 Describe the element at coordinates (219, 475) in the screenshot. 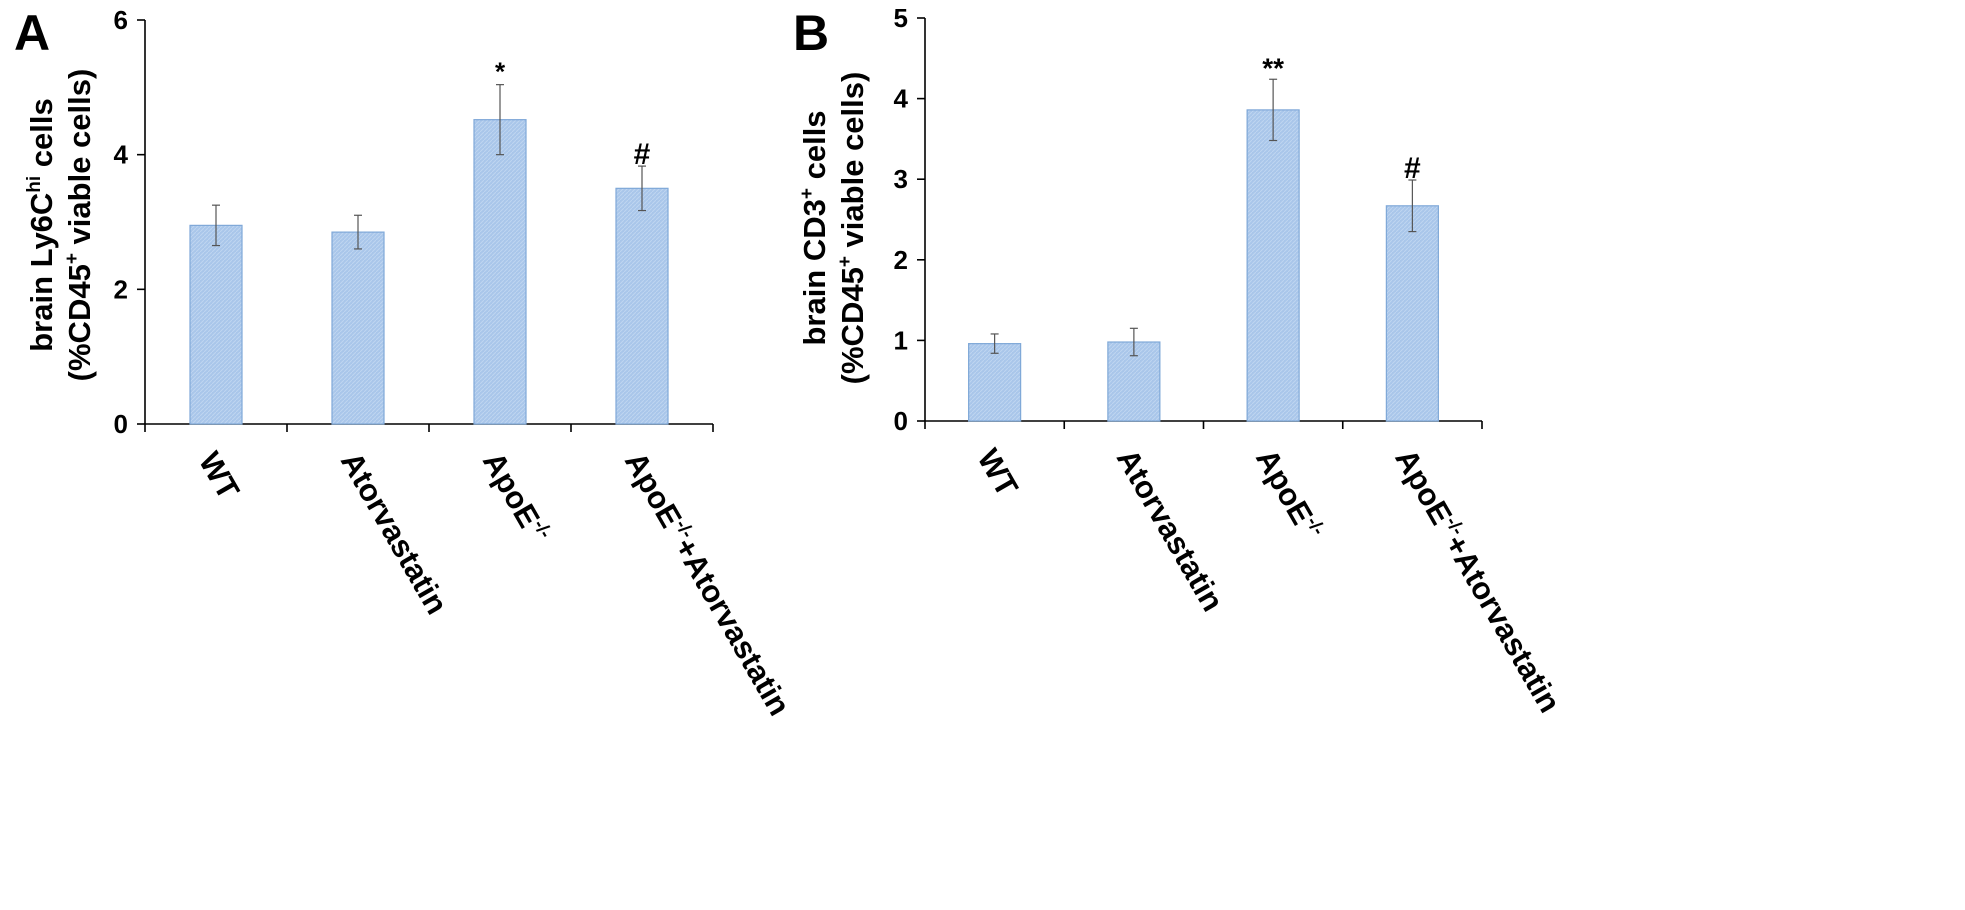

I see `panel-a-category-label-1: WT` at that location.